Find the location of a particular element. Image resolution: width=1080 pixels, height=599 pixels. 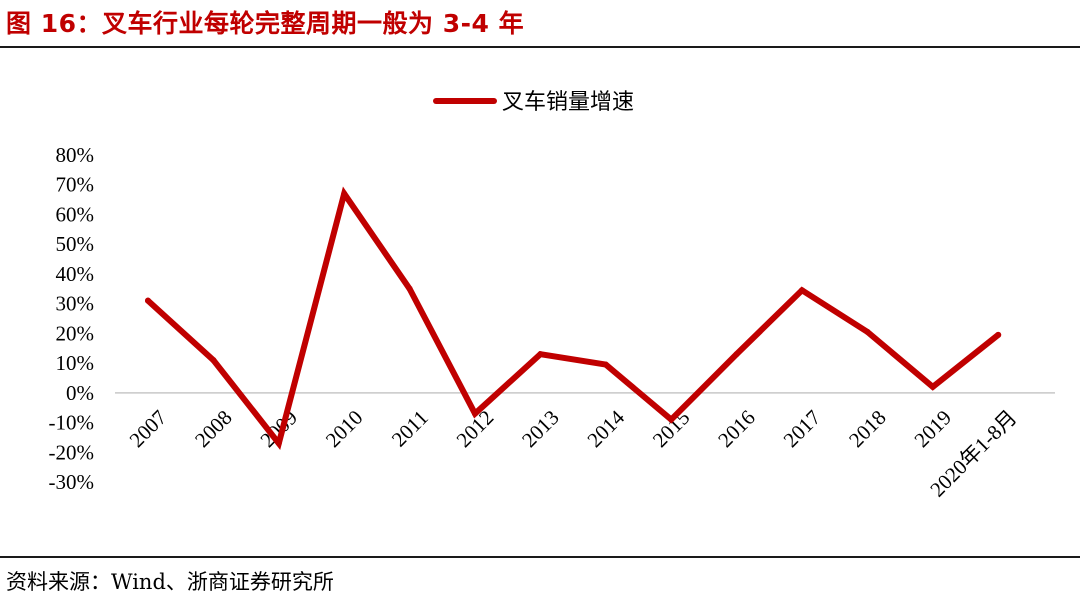

source-note: 资料来源：Wind、浙商证券研究所 is located at coordinates (170, 582).